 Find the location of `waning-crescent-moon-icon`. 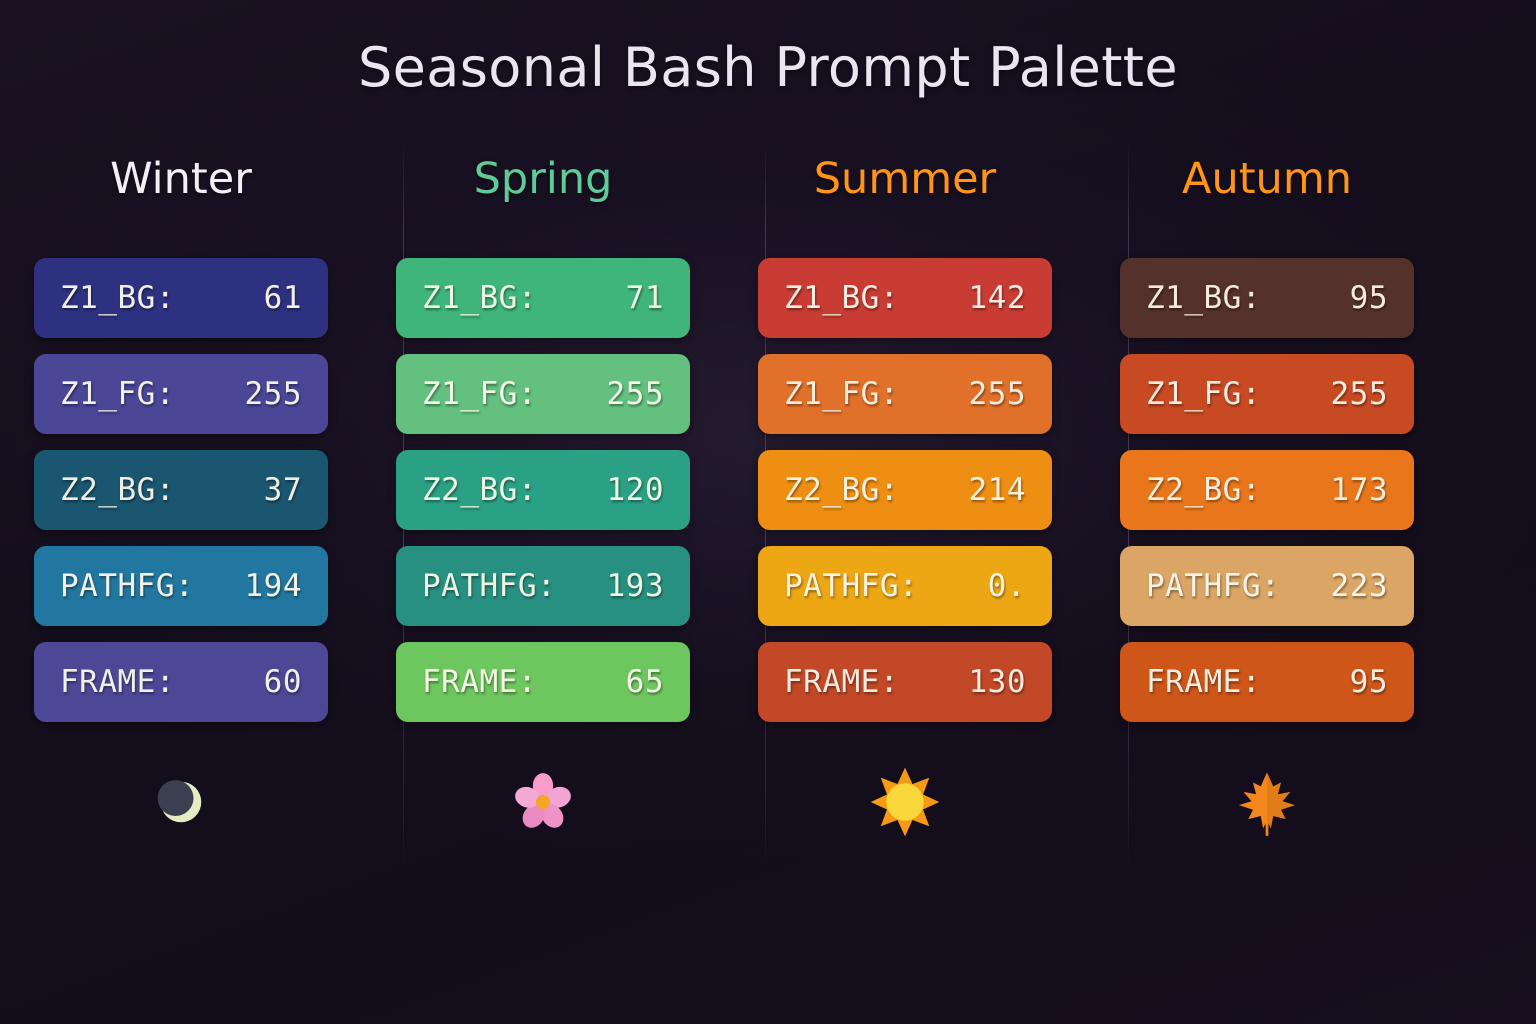

waning-crescent-moon-icon is located at coordinates (181, 802).